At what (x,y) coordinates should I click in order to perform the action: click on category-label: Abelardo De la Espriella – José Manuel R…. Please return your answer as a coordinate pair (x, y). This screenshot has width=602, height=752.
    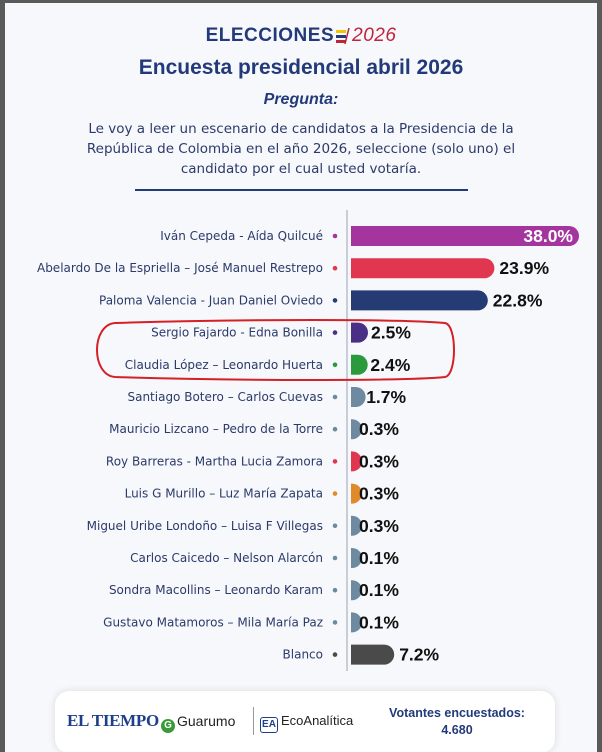
    Looking at the image, I should click on (180, 268).